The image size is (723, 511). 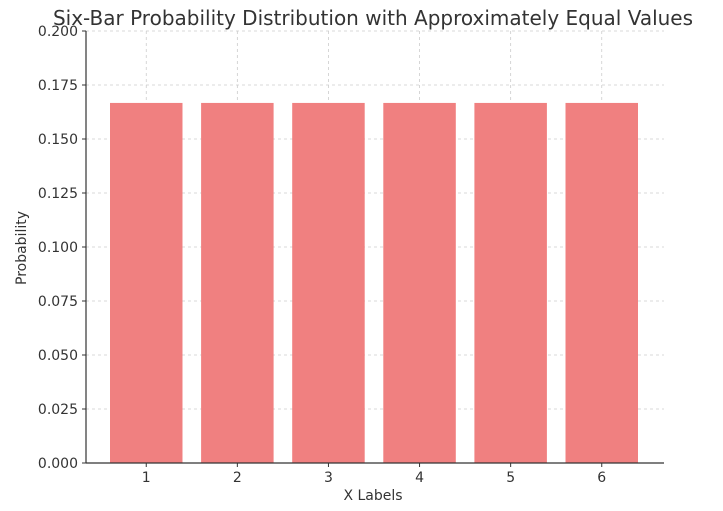 What do you see at coordinates (58, 302) in the screenshot?
I see `y-tick-label: 0.075` at bounding box center [58, 302].